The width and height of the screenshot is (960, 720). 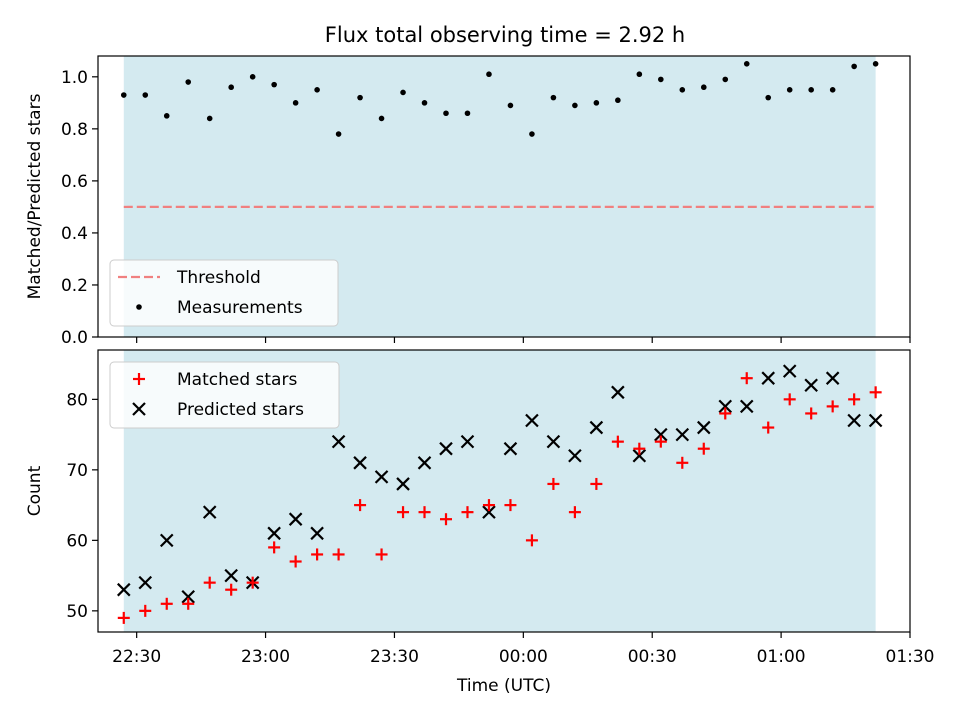 I want to click on x-axis-label: Time (UTC), so click(x=503, y=686).